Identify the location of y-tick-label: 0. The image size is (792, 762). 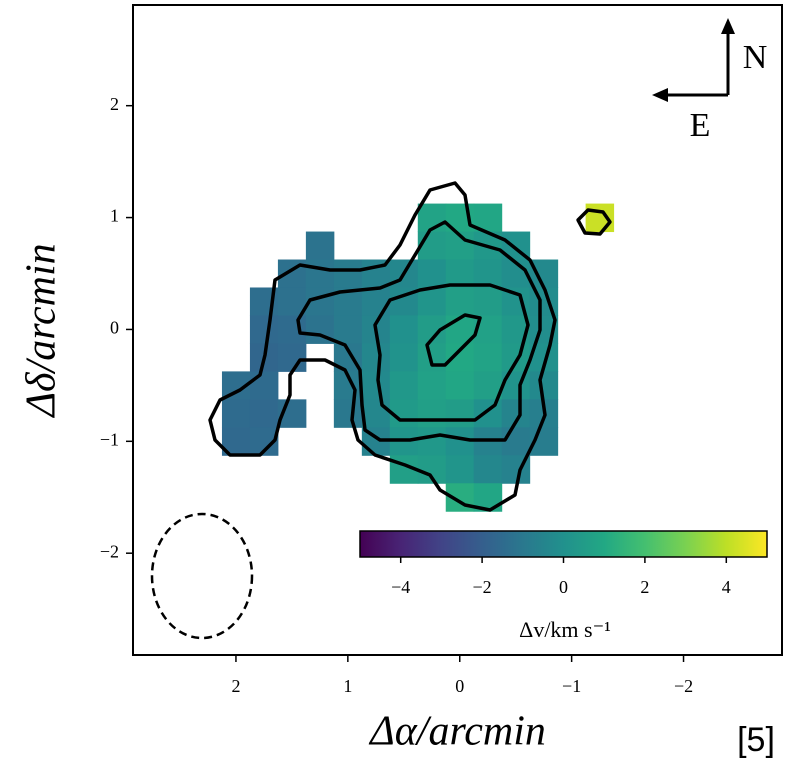
(114, 328).